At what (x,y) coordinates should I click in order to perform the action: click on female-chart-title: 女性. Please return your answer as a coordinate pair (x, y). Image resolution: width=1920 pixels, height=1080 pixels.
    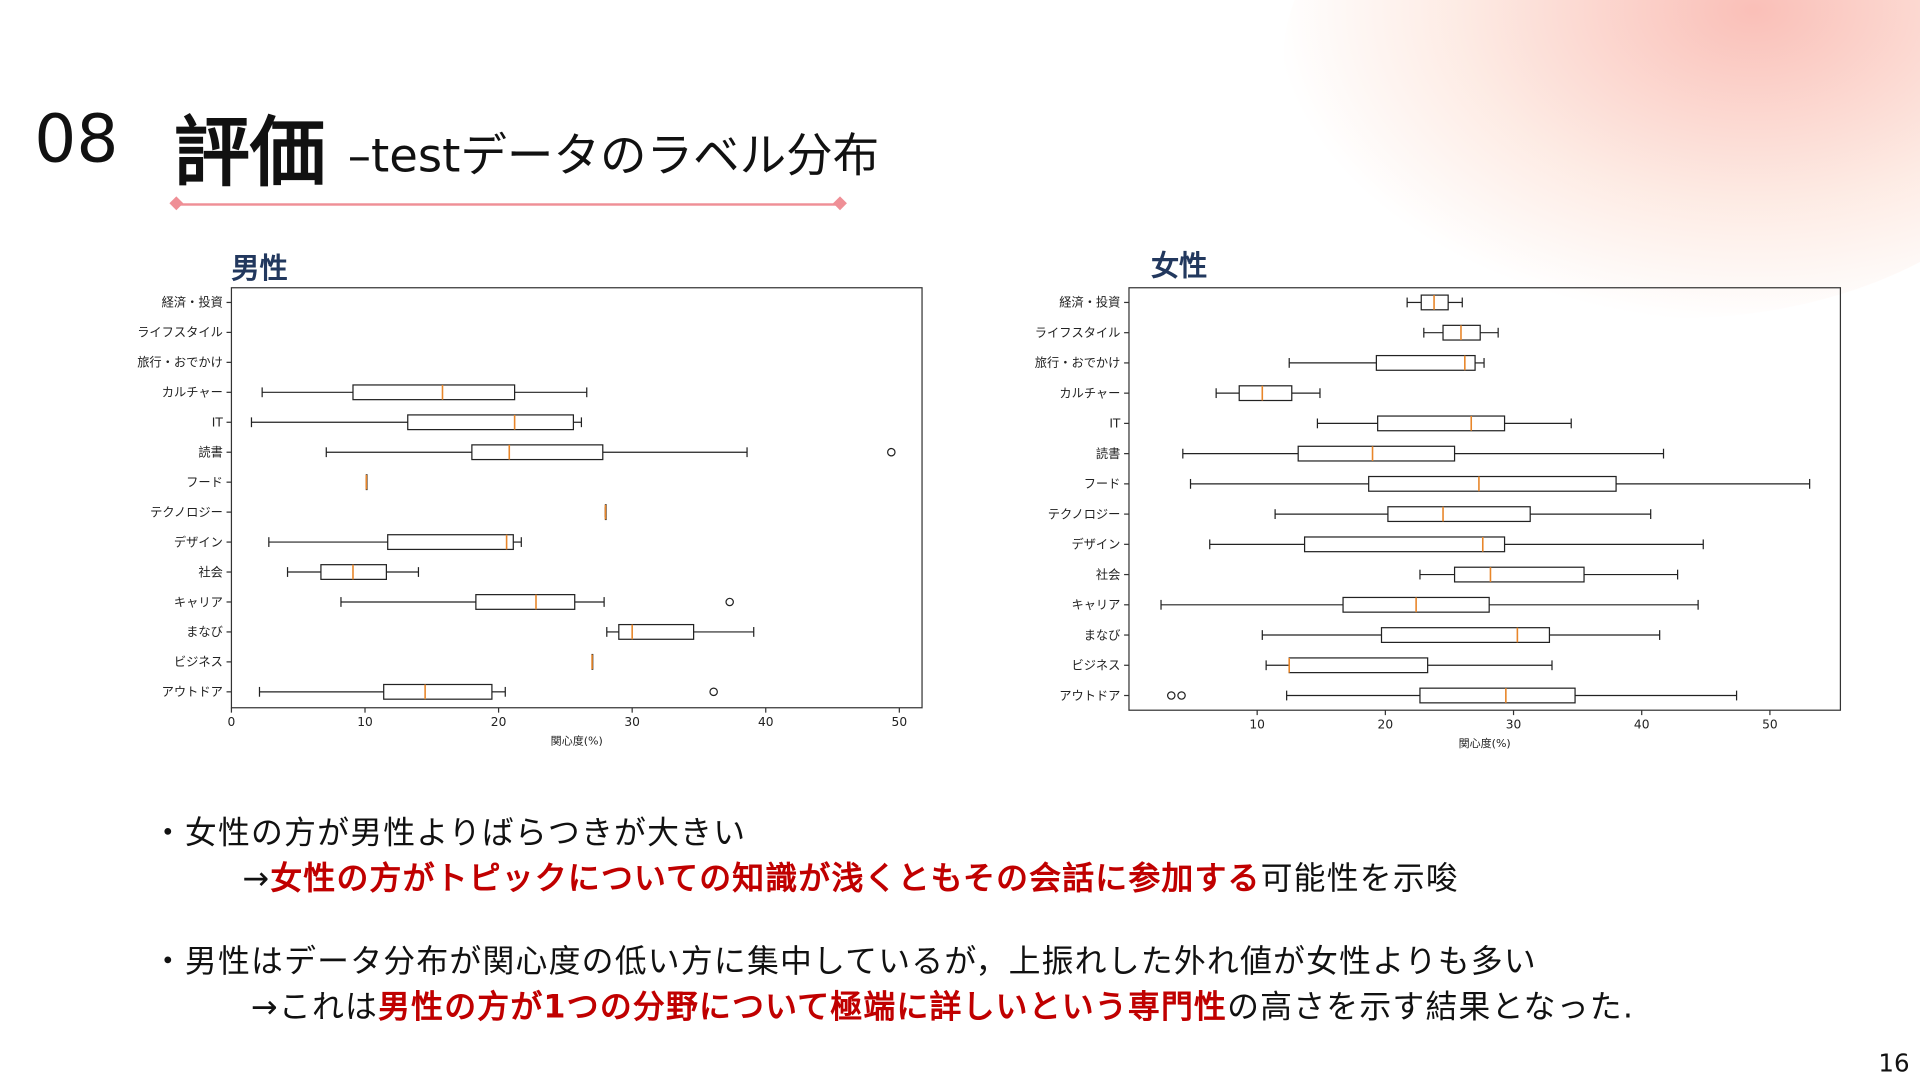
    Looking at the image, I should click on (1179, 267).